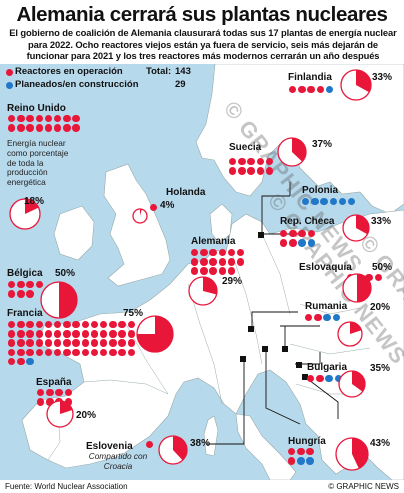  What do you see at coordinates (307, 441) in the screenshot?
I see `country-label-hungria: Hungría` at bounding box center [307, 441].